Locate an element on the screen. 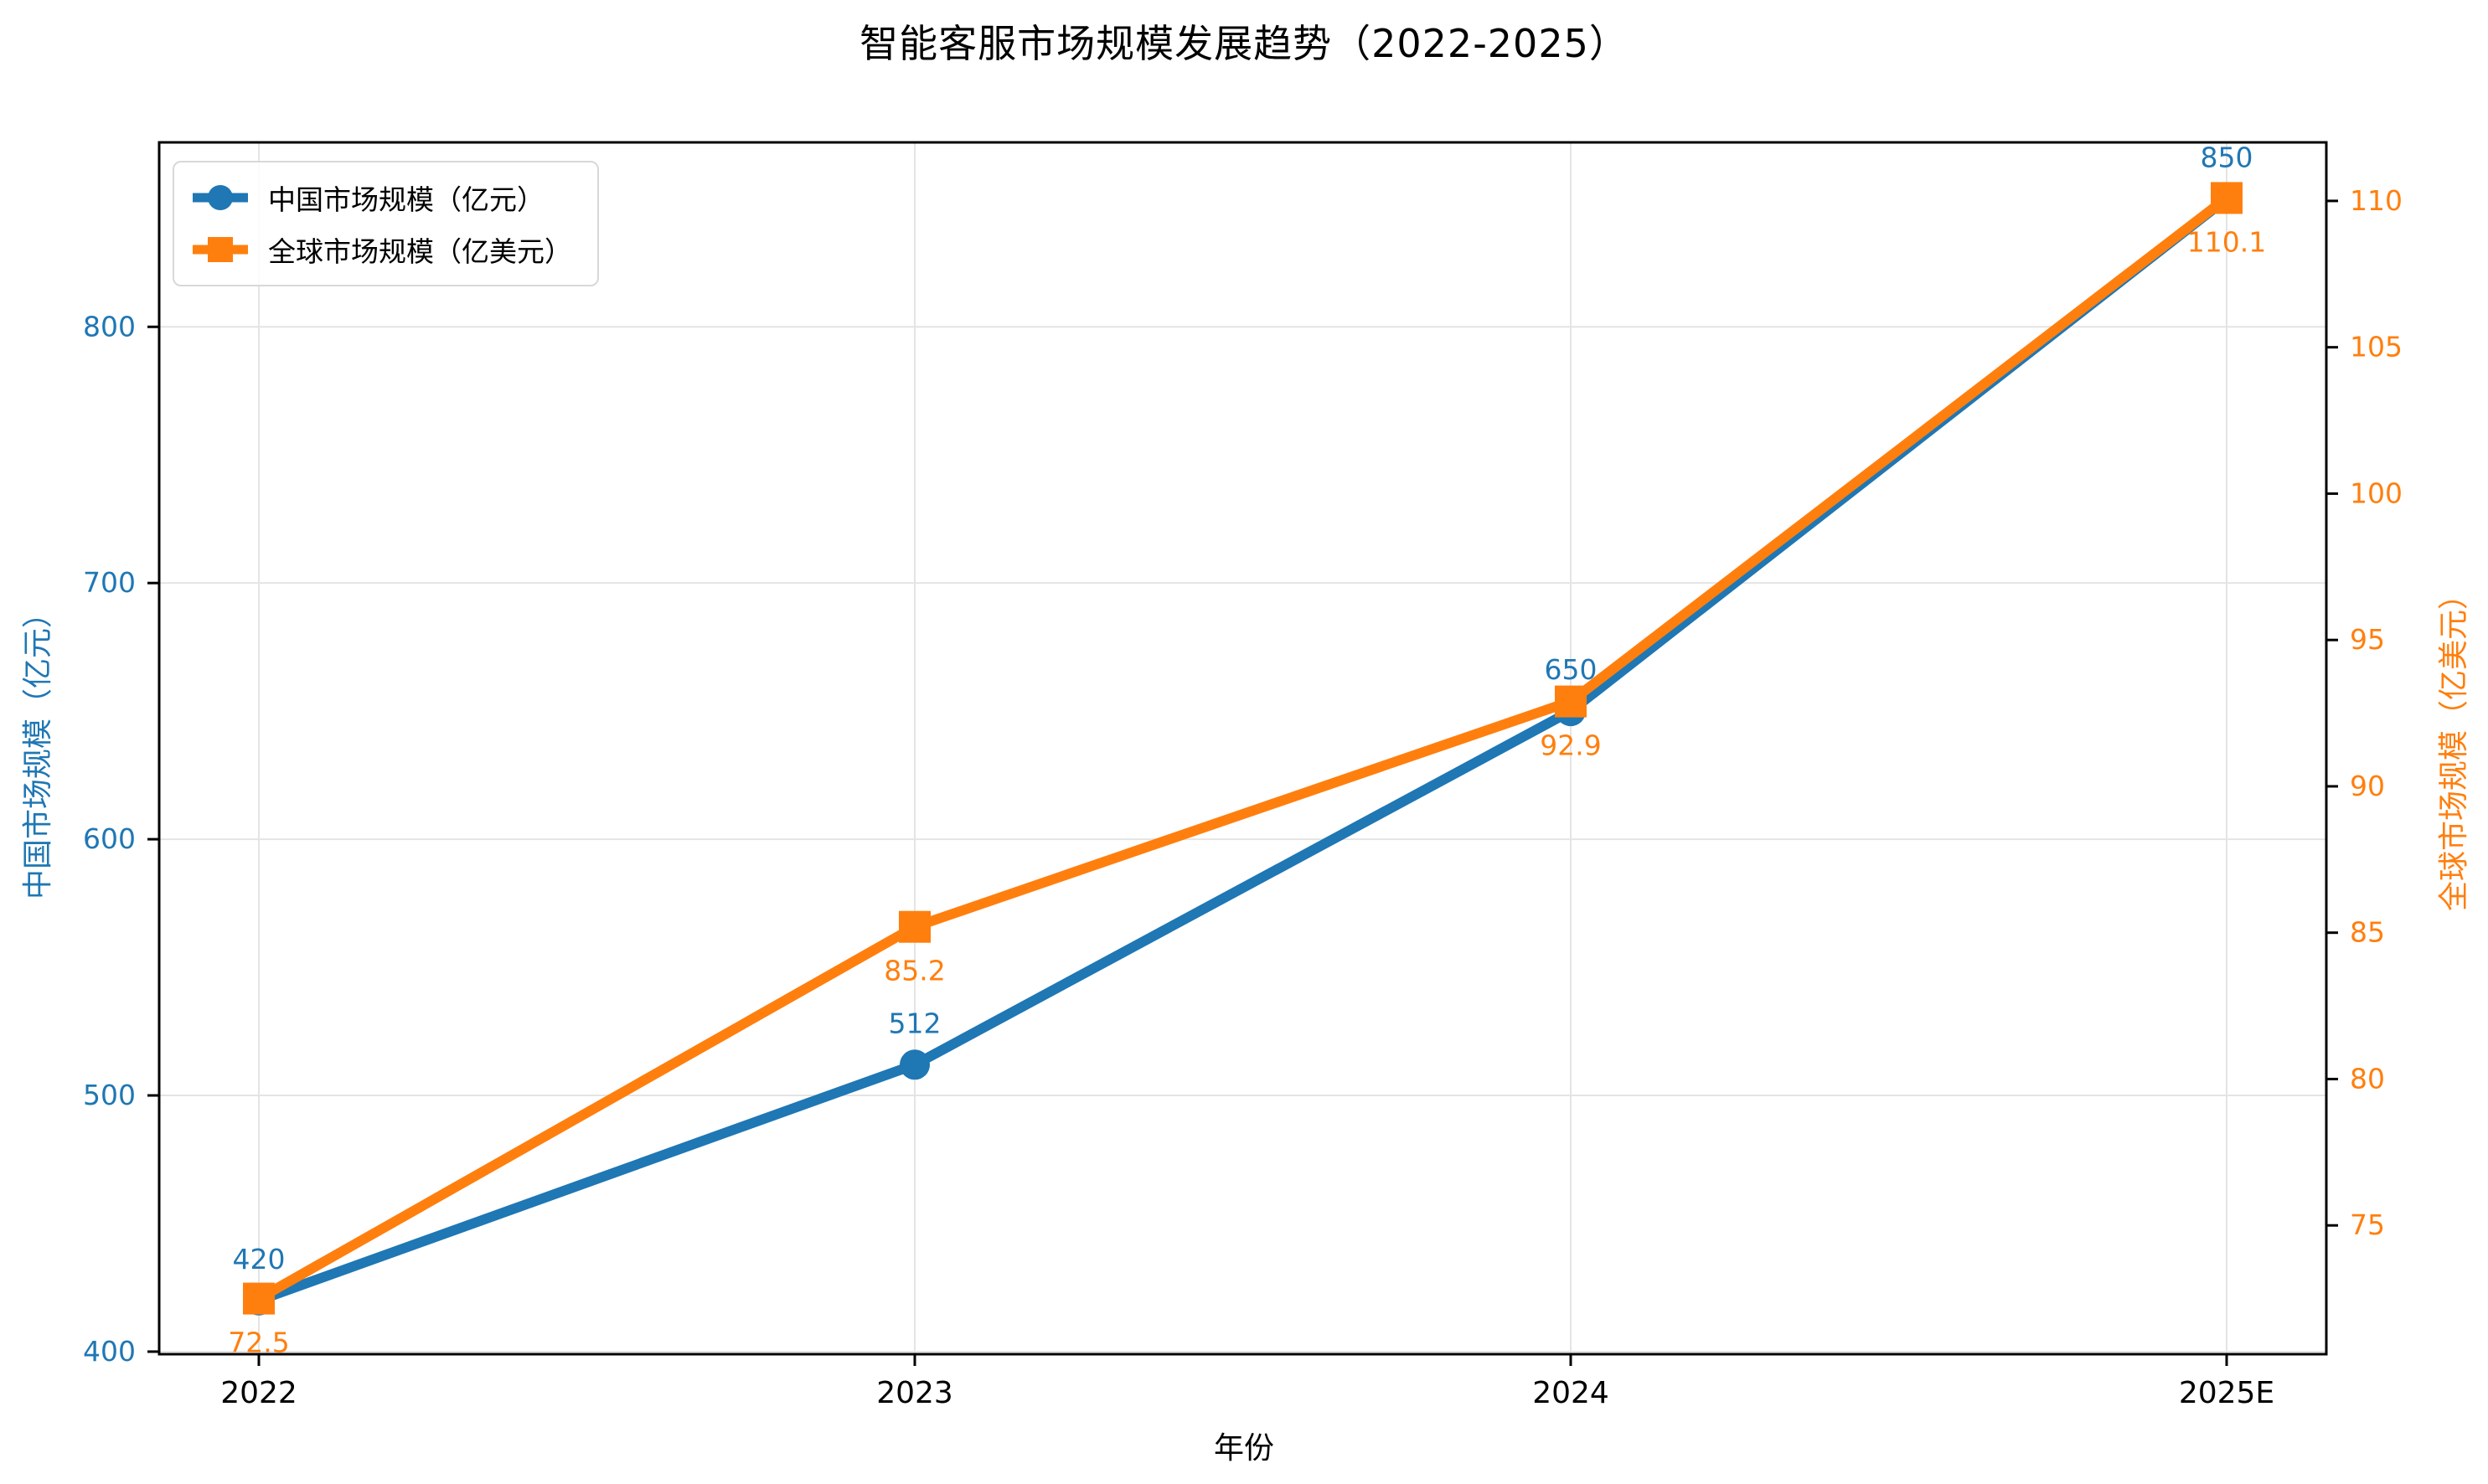 The height and width of the screenshot is (1484, 2488). legend-label-china: 中国市场规模（亿元） is located at coordinates (407, 199).